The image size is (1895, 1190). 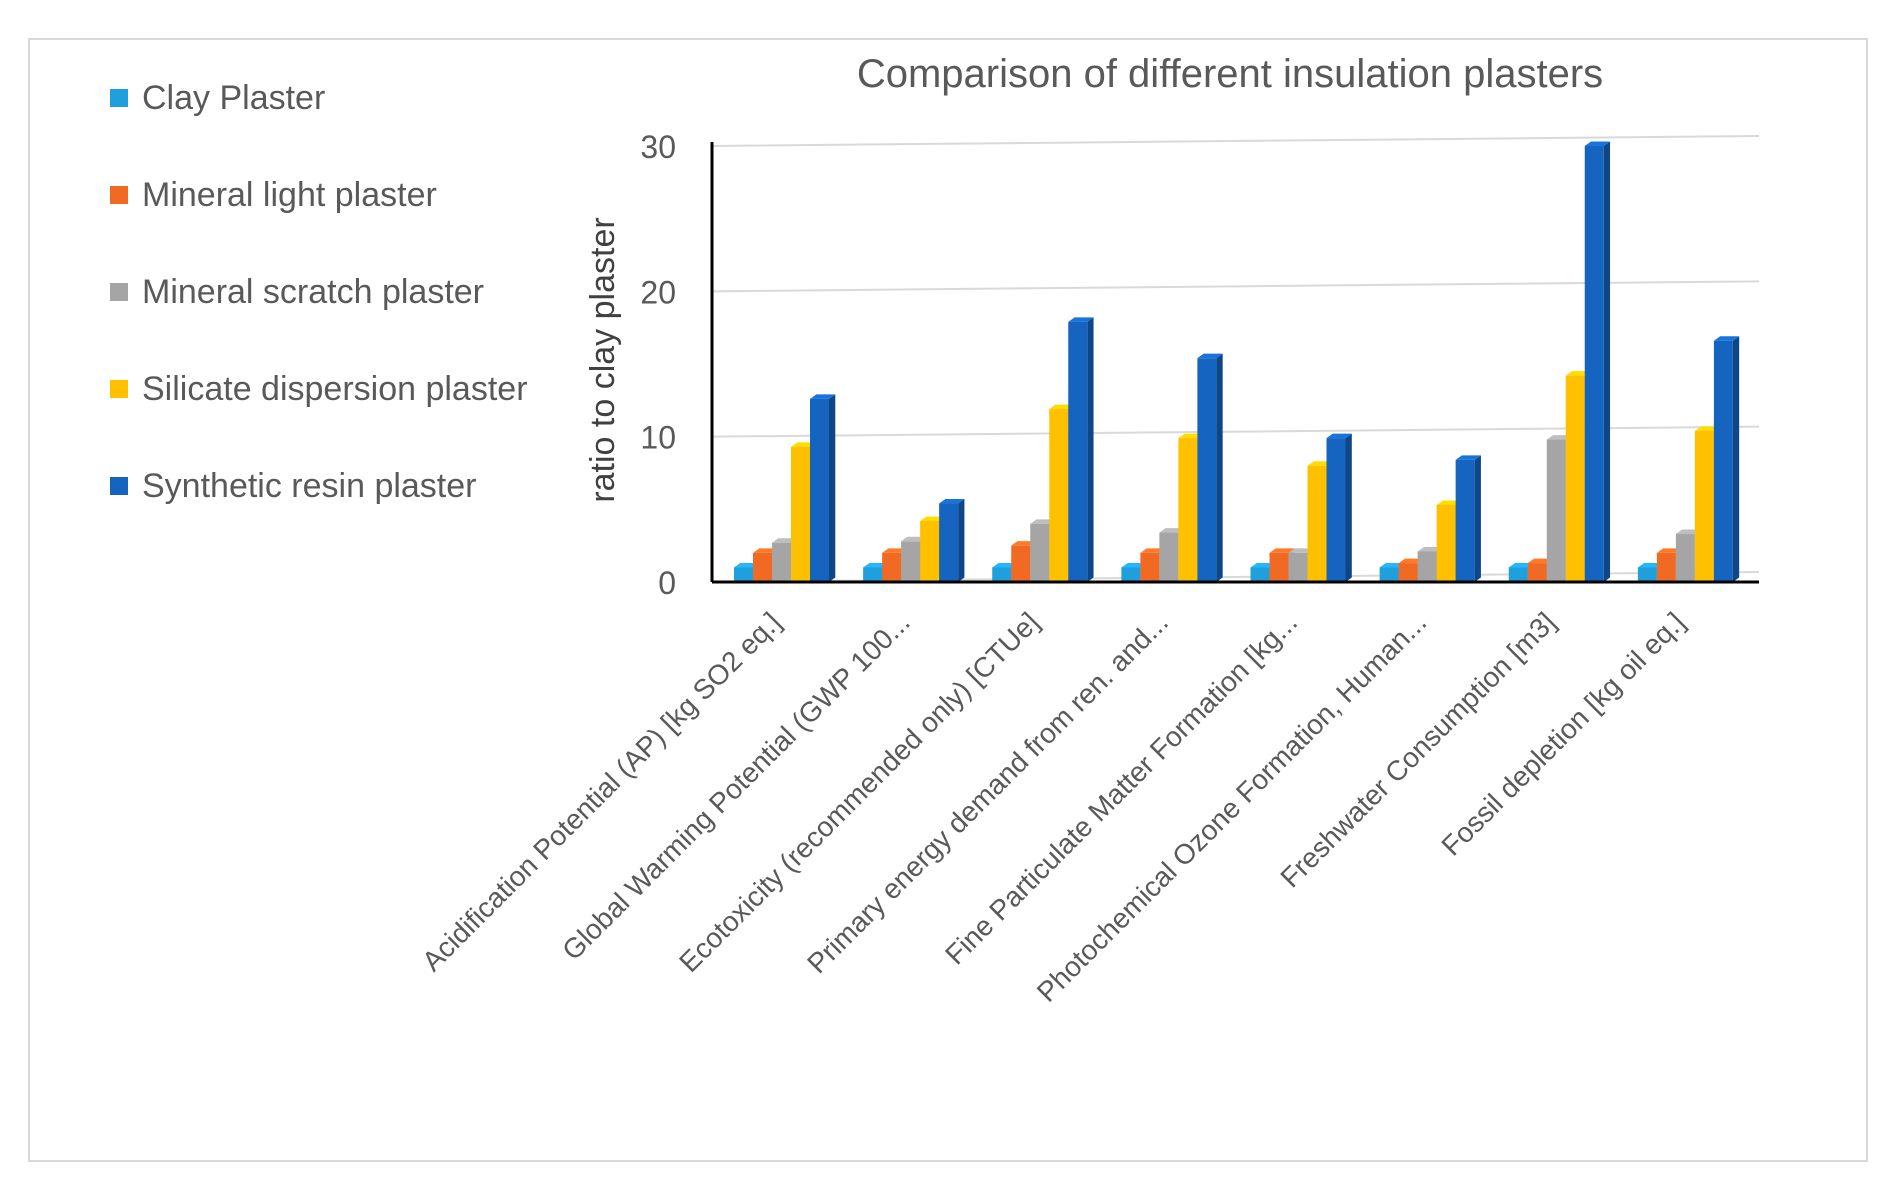 I want to click on y-tick-label-10: 10, so click(x=658, y=438).